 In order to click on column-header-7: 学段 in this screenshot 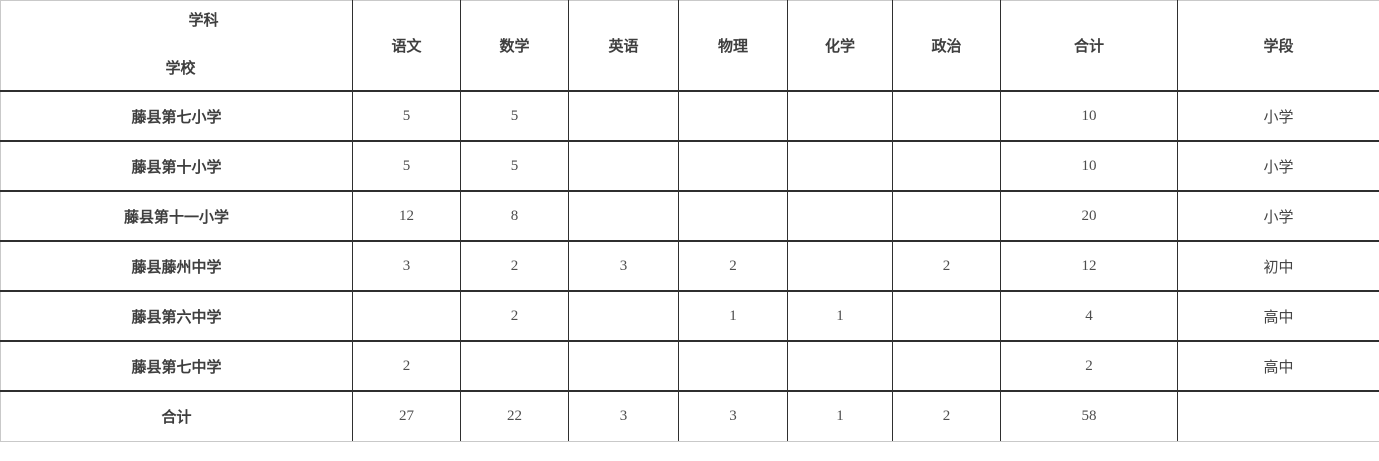, I will do `click(1278, 46)`.